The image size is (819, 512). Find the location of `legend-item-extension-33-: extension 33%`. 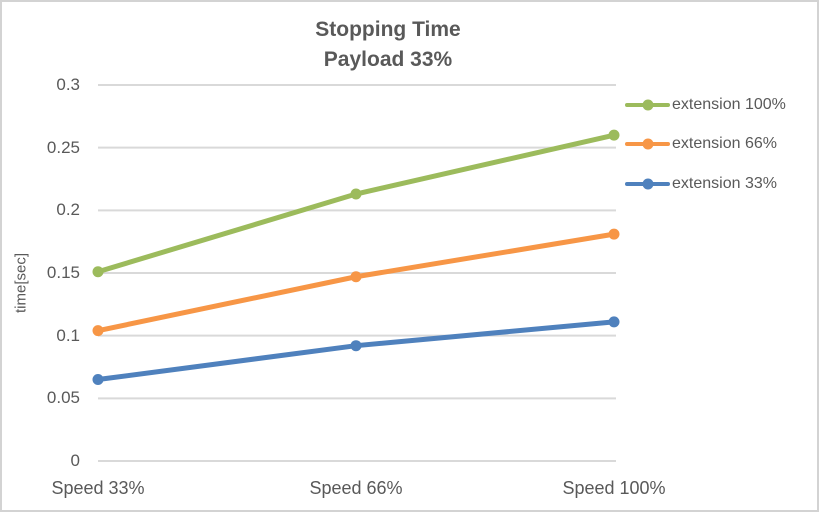

legend-item-extension-33-: extension 33% is located at coordinates (701, 184).